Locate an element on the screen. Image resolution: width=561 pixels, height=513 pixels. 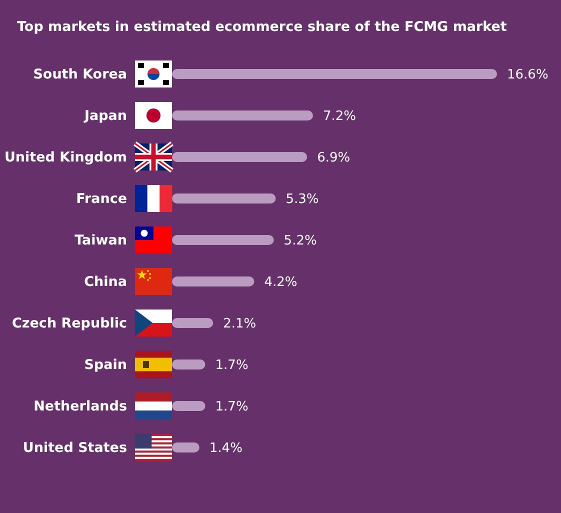
y-tick-label: Taiwan is located at coordinates (100, 240).